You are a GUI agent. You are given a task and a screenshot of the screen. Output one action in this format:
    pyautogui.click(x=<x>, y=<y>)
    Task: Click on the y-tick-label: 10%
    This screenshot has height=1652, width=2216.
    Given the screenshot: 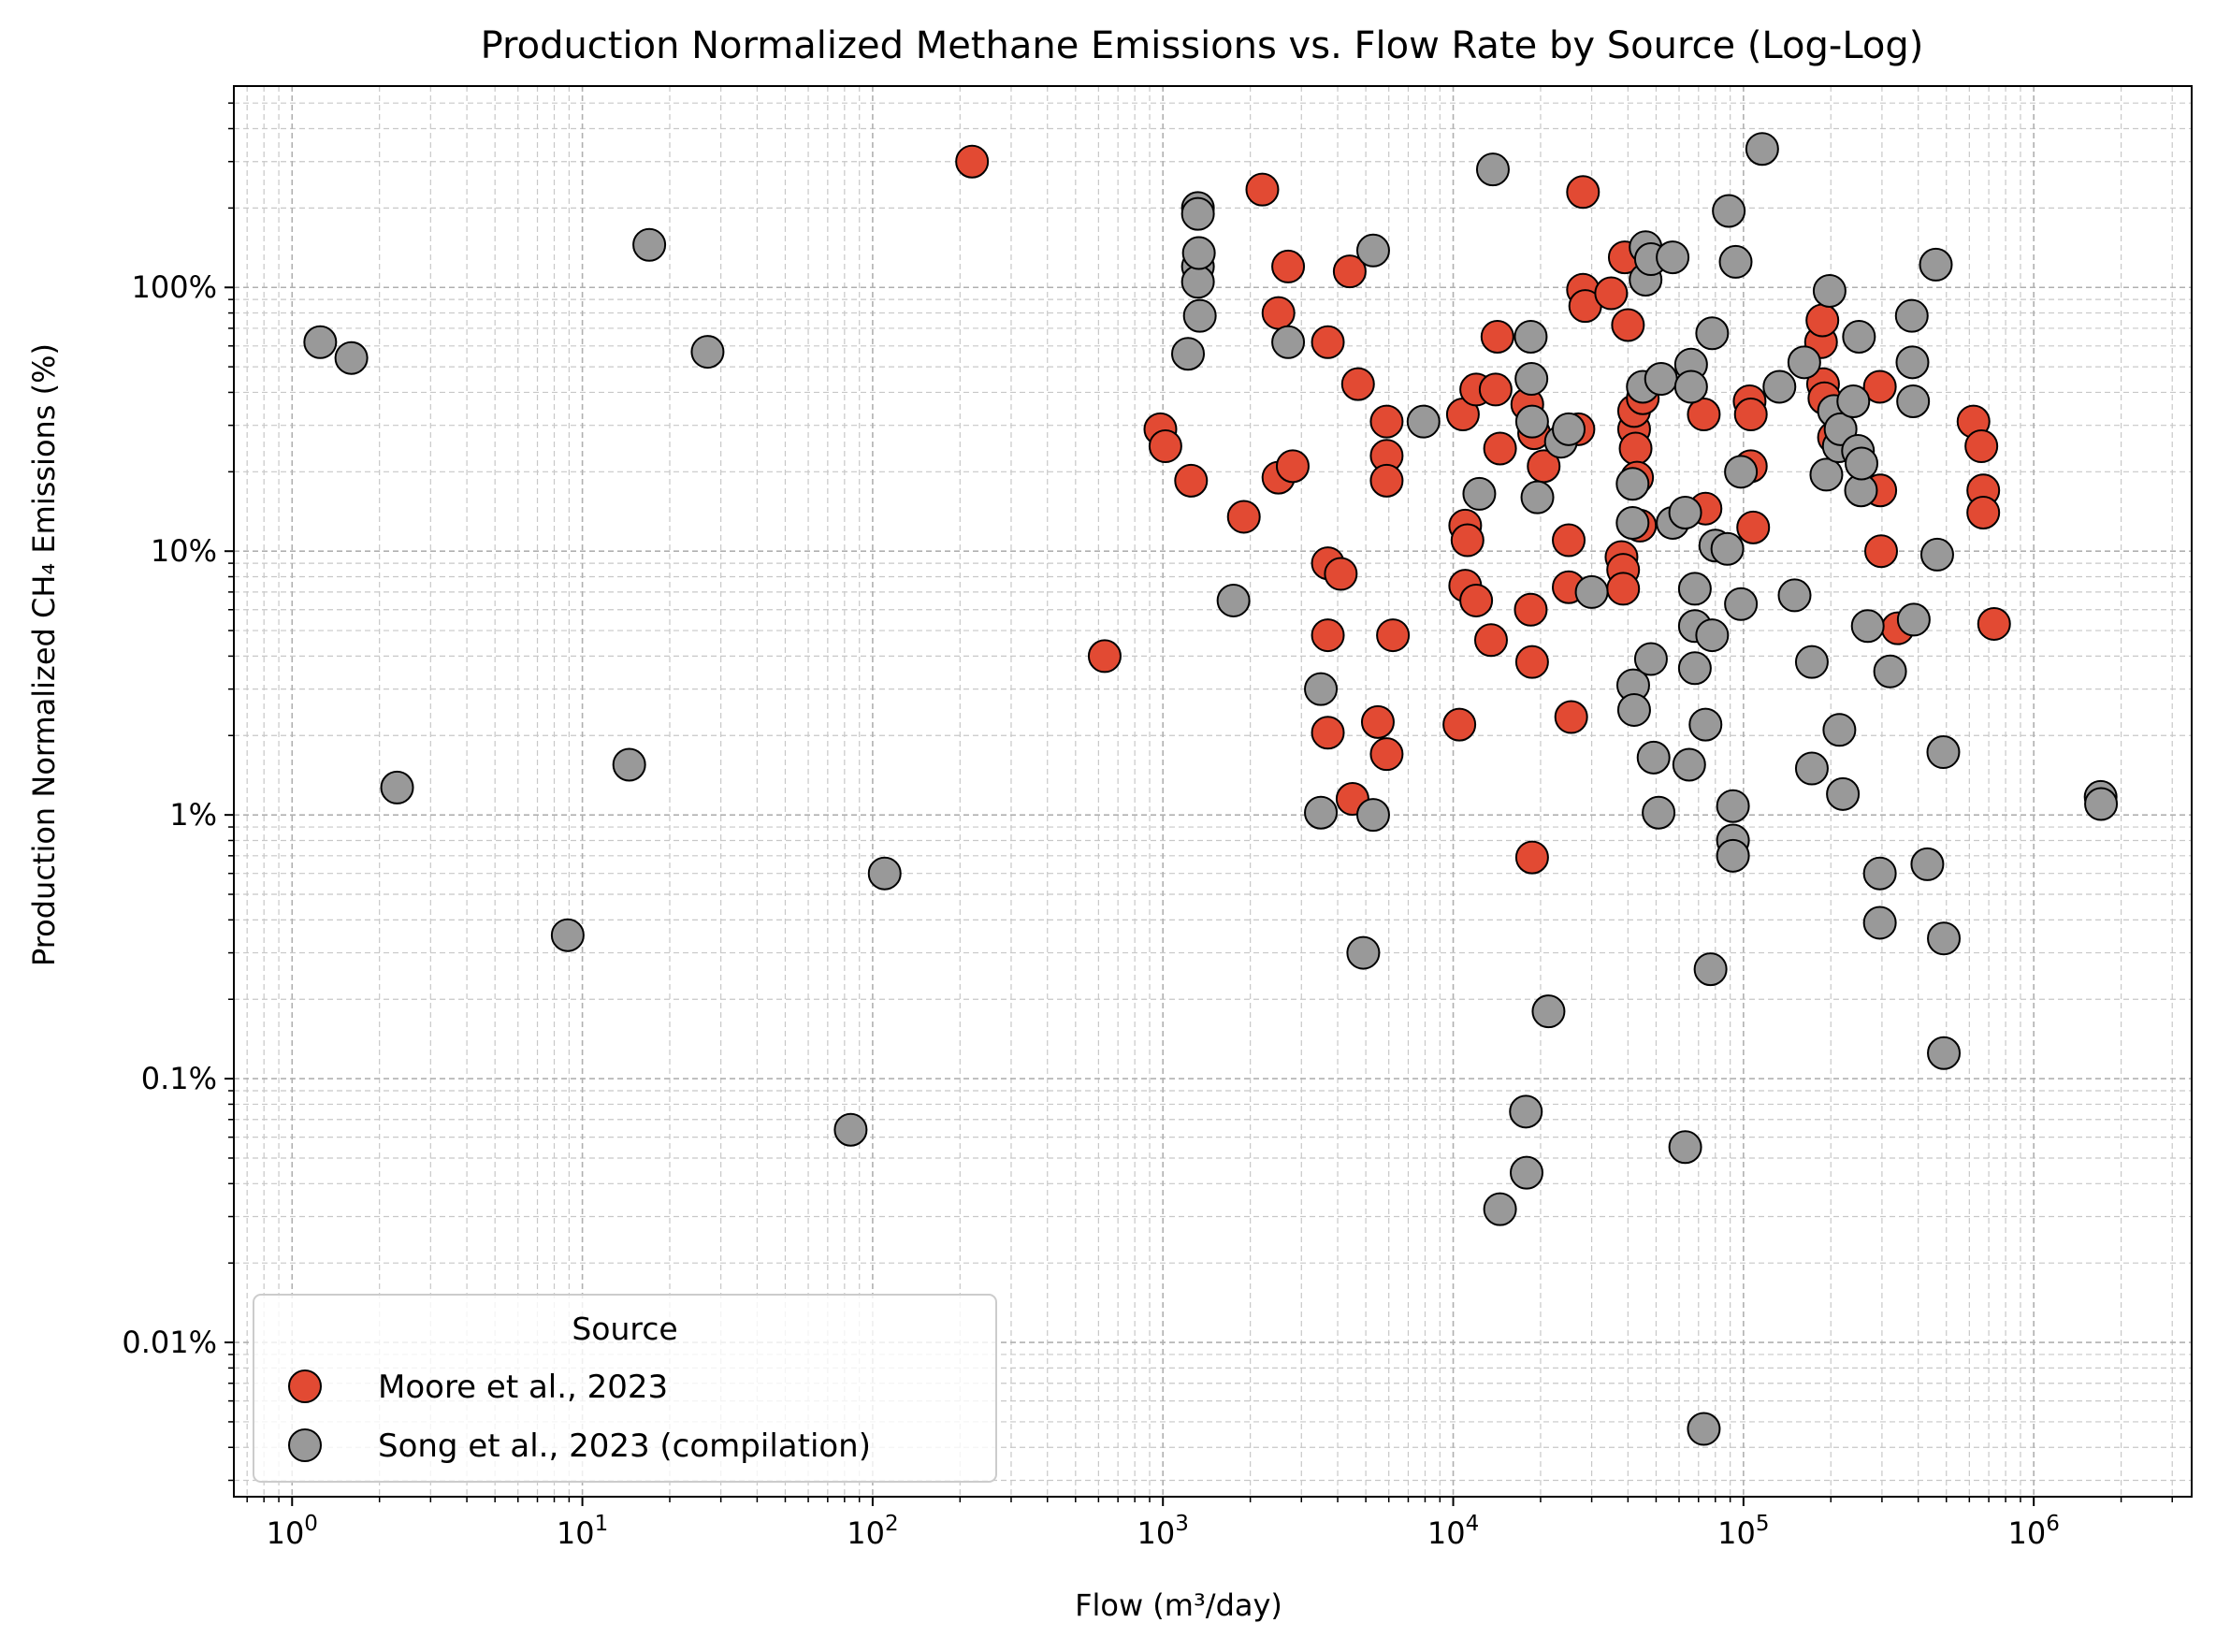 What is the action you would take?
    pyautogui.click(x=184, y=551)
    